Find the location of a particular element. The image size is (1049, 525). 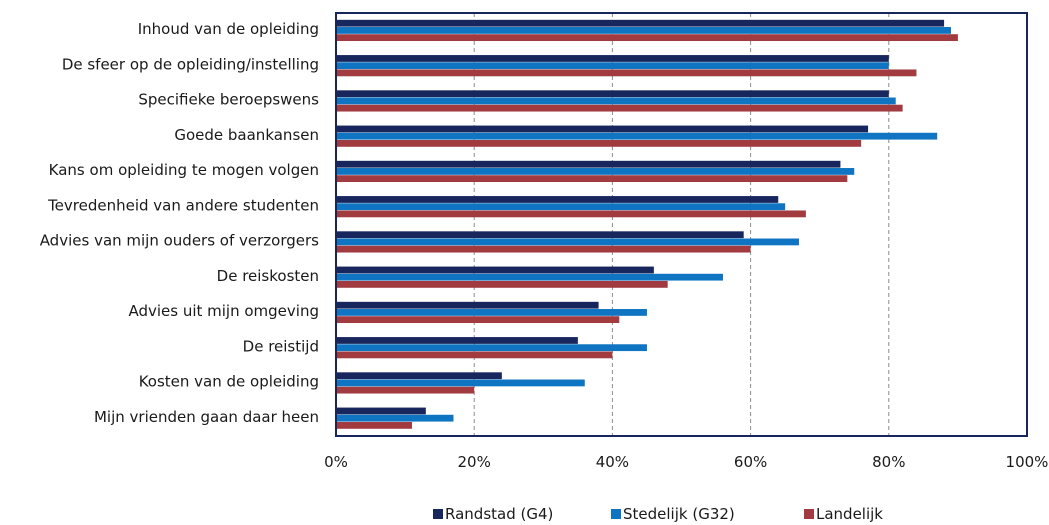

category-label: Kans om opleiding te mogen volgen is located at coordinates (184, 170).